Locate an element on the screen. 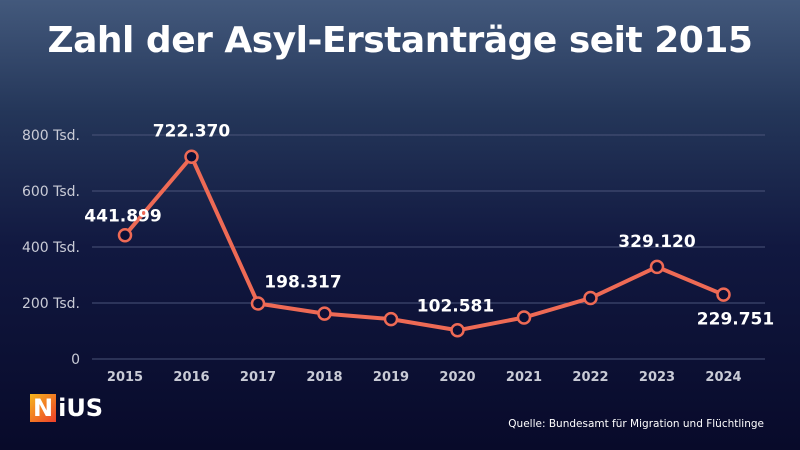 The width and height of the screenshot is (800, 450). x-tick-label: 2023 is located at coordinates (657, 377).